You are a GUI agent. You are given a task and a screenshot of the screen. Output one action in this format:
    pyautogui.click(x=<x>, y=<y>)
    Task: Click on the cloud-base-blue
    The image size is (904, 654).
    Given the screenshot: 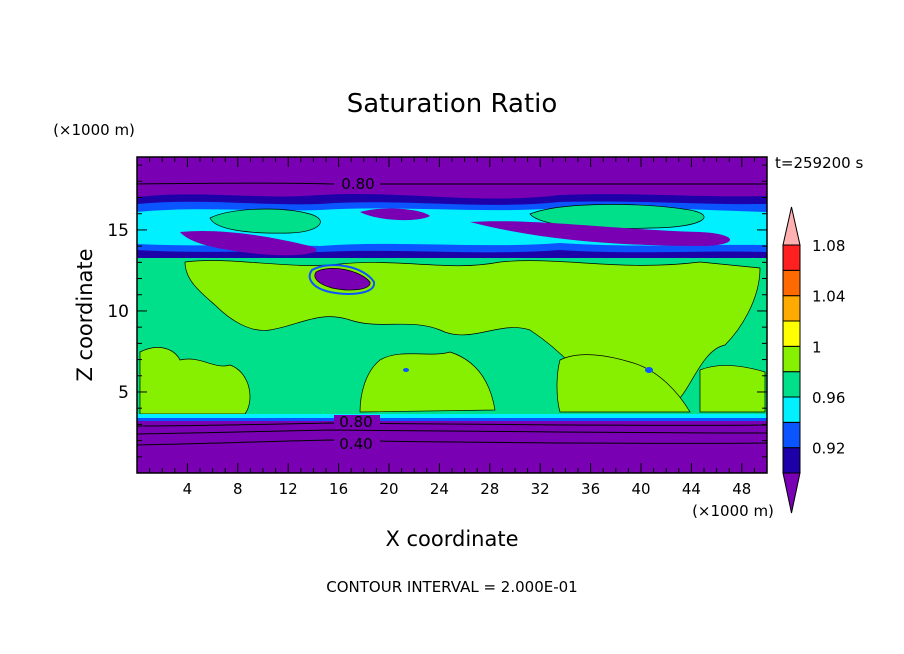 What is the action you would take?
    pyautogui.click(x=452, y=419)
    